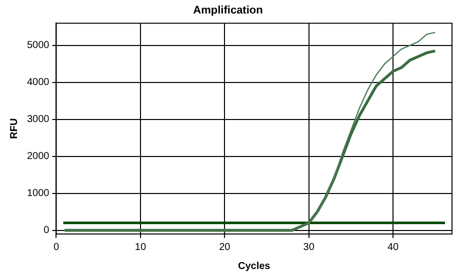 This screenshot has height=276, width=464. What do you see at coordinates (309, 247) in the screenshot?
I see `x-tick-label: 30` at bounding box center [309, 247].